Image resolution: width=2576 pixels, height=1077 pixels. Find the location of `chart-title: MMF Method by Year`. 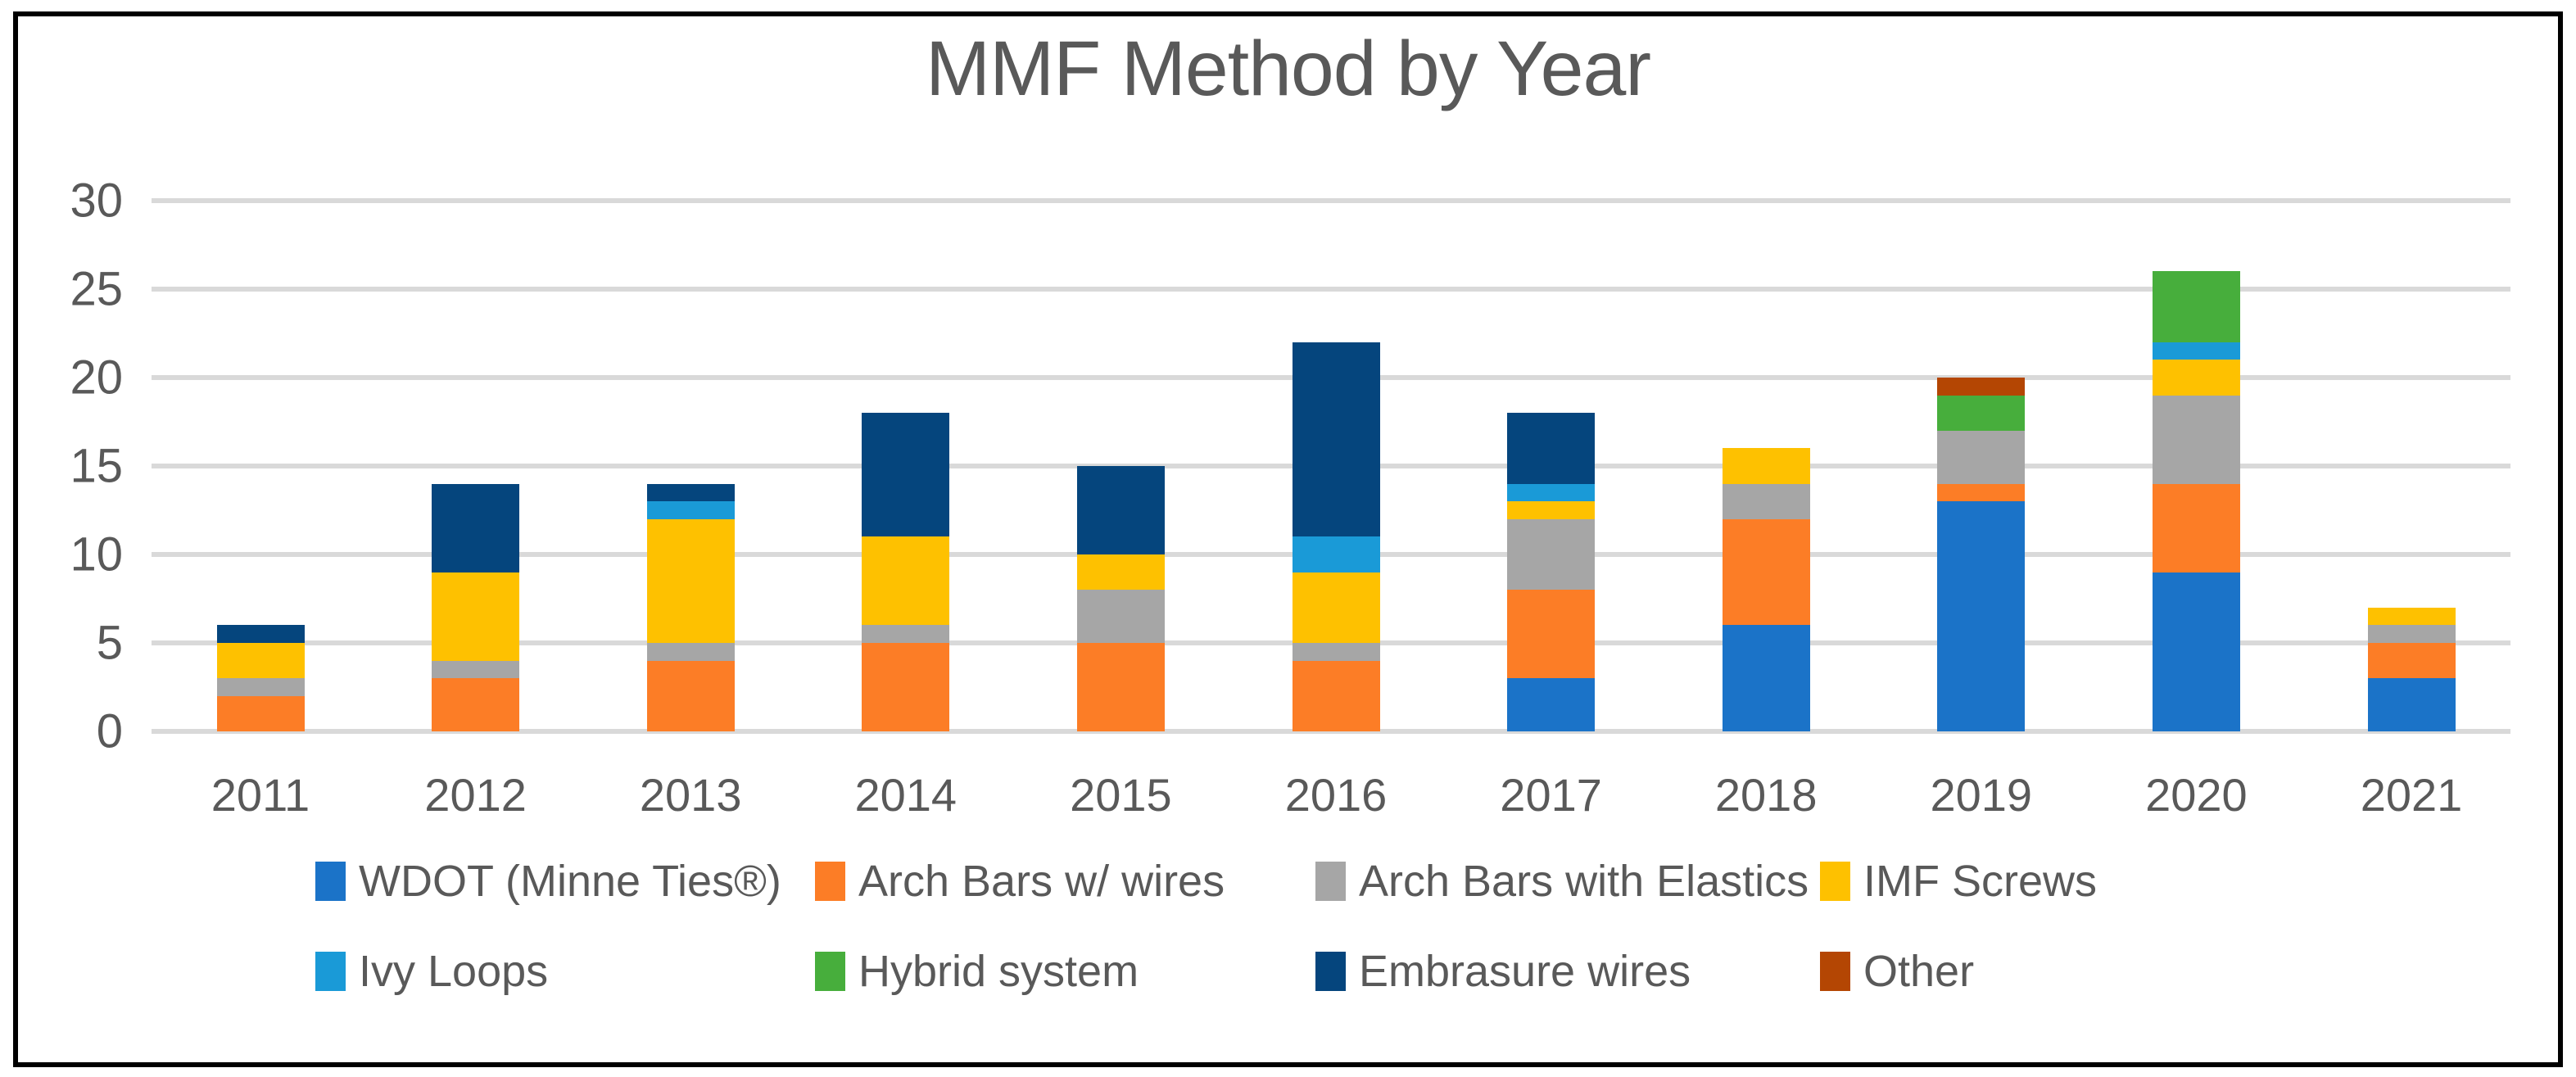

chart-title: MMF Method by Year is located at coordinates (1288, 68).